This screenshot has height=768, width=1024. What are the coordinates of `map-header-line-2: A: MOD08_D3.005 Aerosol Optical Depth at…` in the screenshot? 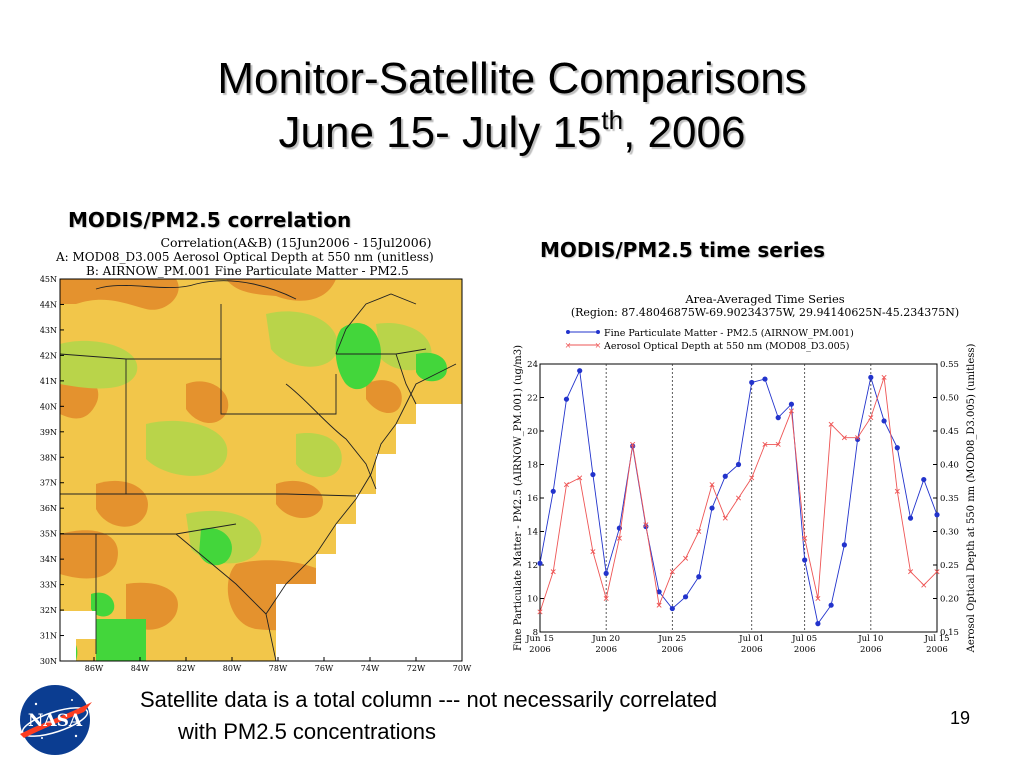 It's located at (244, 257).